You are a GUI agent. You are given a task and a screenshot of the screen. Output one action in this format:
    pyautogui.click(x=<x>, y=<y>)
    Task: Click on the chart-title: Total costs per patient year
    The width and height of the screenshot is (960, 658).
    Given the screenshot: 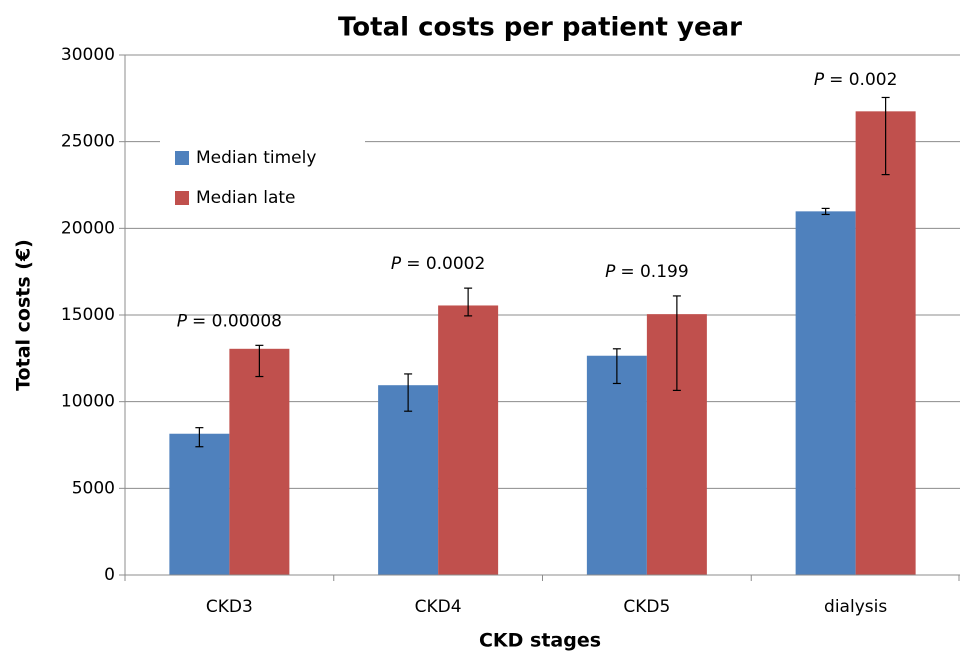 What is the action you would take?
    pyautogui.click(x=540, y=28)
    